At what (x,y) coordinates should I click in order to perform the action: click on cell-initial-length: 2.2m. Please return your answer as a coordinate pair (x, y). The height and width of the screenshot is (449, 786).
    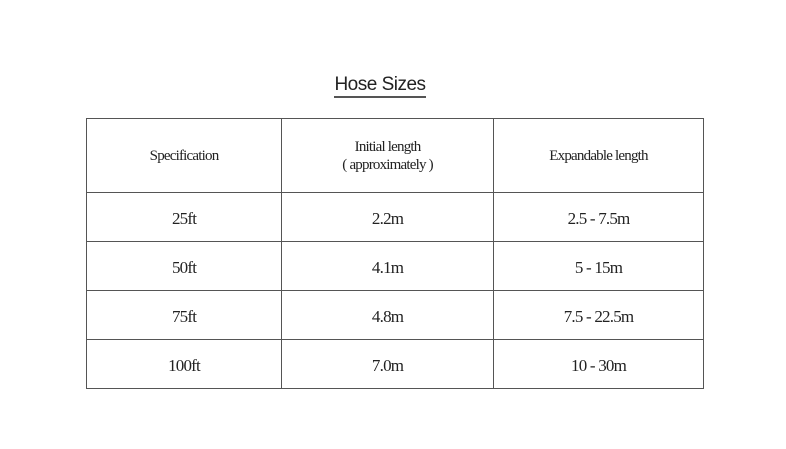
    Looking at the image, I should click on (388, 217).